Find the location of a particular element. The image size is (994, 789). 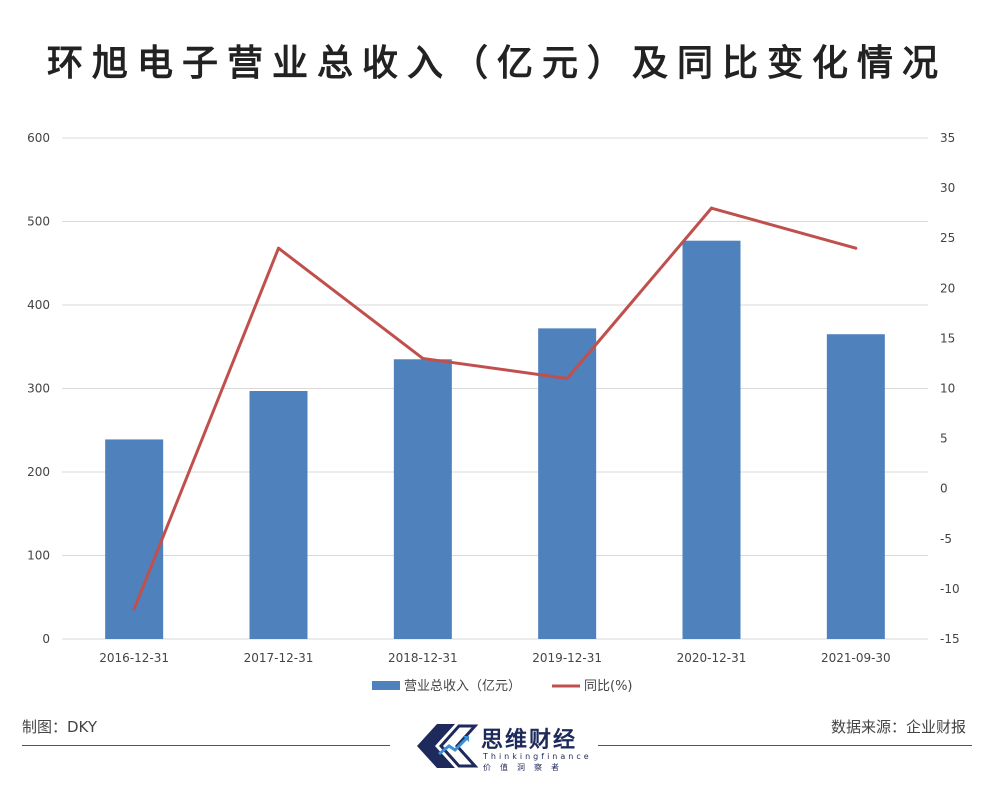

right-tick-label: 30 is located at coordinates (947, 188).